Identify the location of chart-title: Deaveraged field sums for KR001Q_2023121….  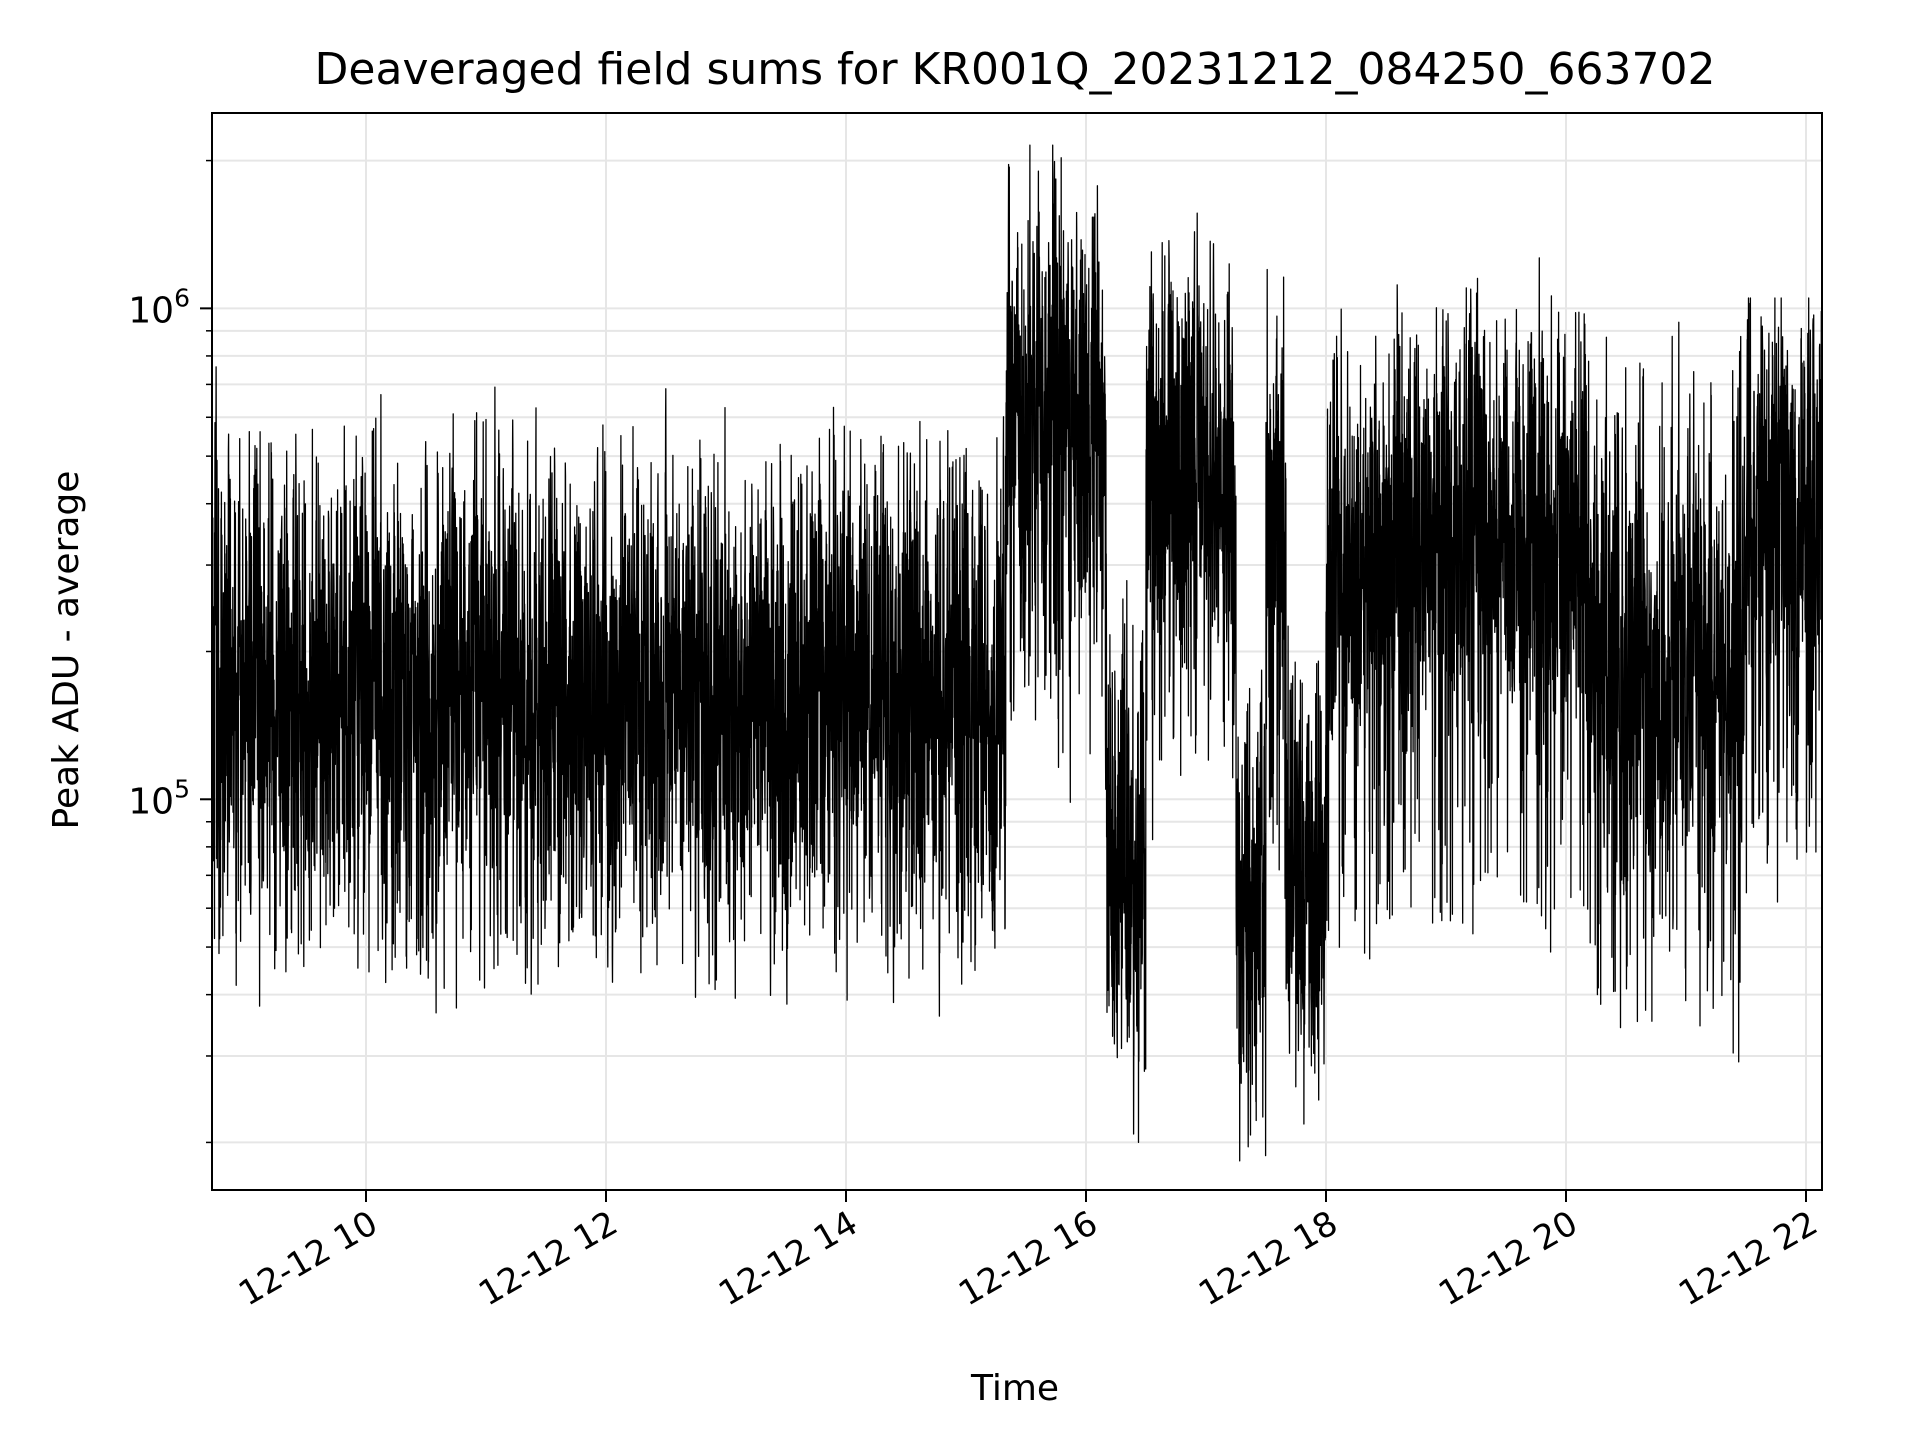
(1015, 69).